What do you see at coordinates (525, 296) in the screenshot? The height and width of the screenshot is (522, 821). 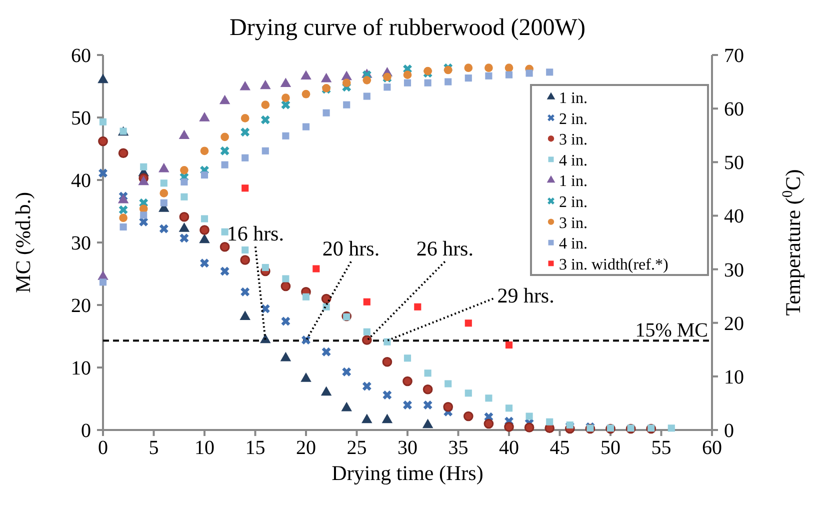 I see `annotation: 29 hrs.` at bounding box center [525, 296].